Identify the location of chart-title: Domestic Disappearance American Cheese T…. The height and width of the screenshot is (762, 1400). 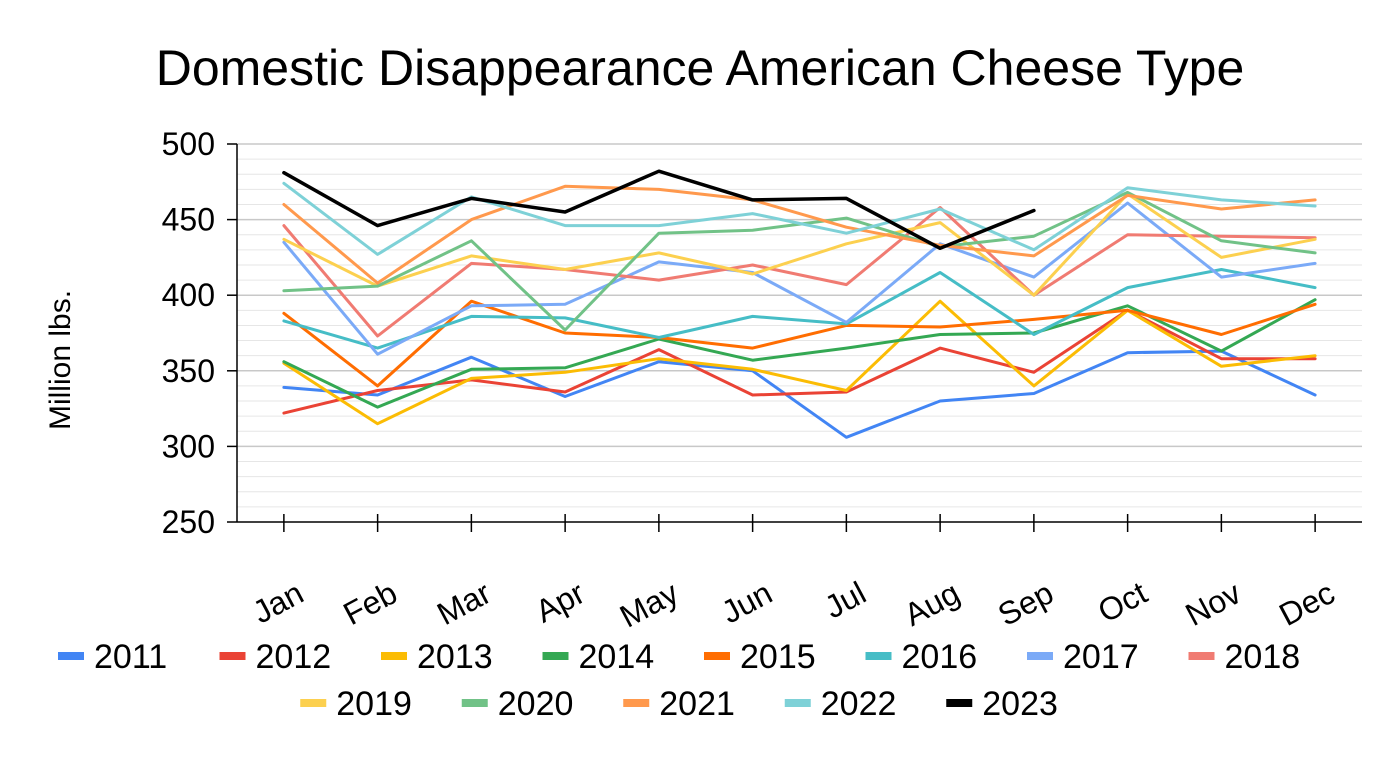
(700, 68).